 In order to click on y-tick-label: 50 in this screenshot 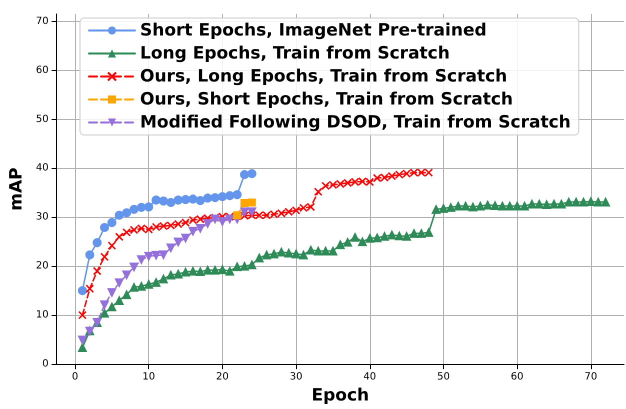, I will do `click(42, 119)`.